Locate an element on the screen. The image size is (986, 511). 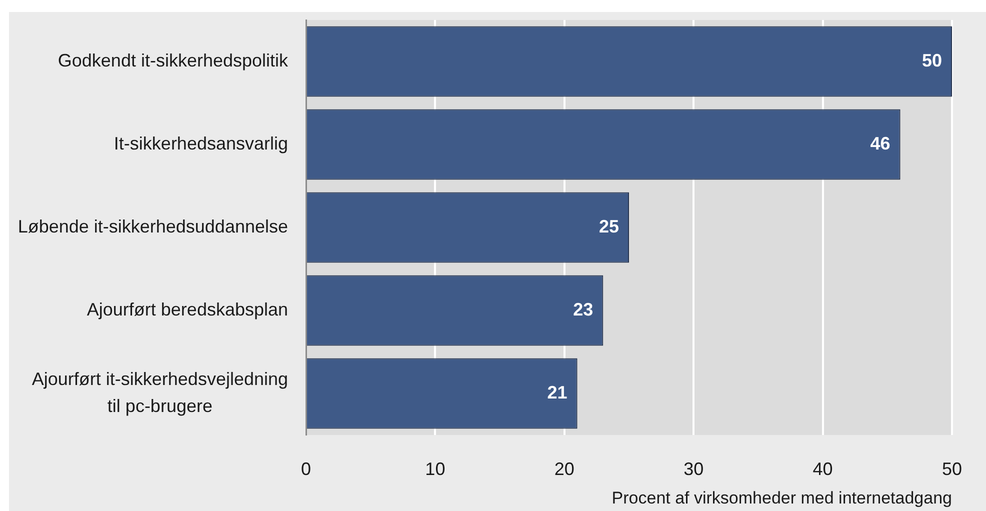
x-tick-label: 10 is located at coordinates (435, 468).